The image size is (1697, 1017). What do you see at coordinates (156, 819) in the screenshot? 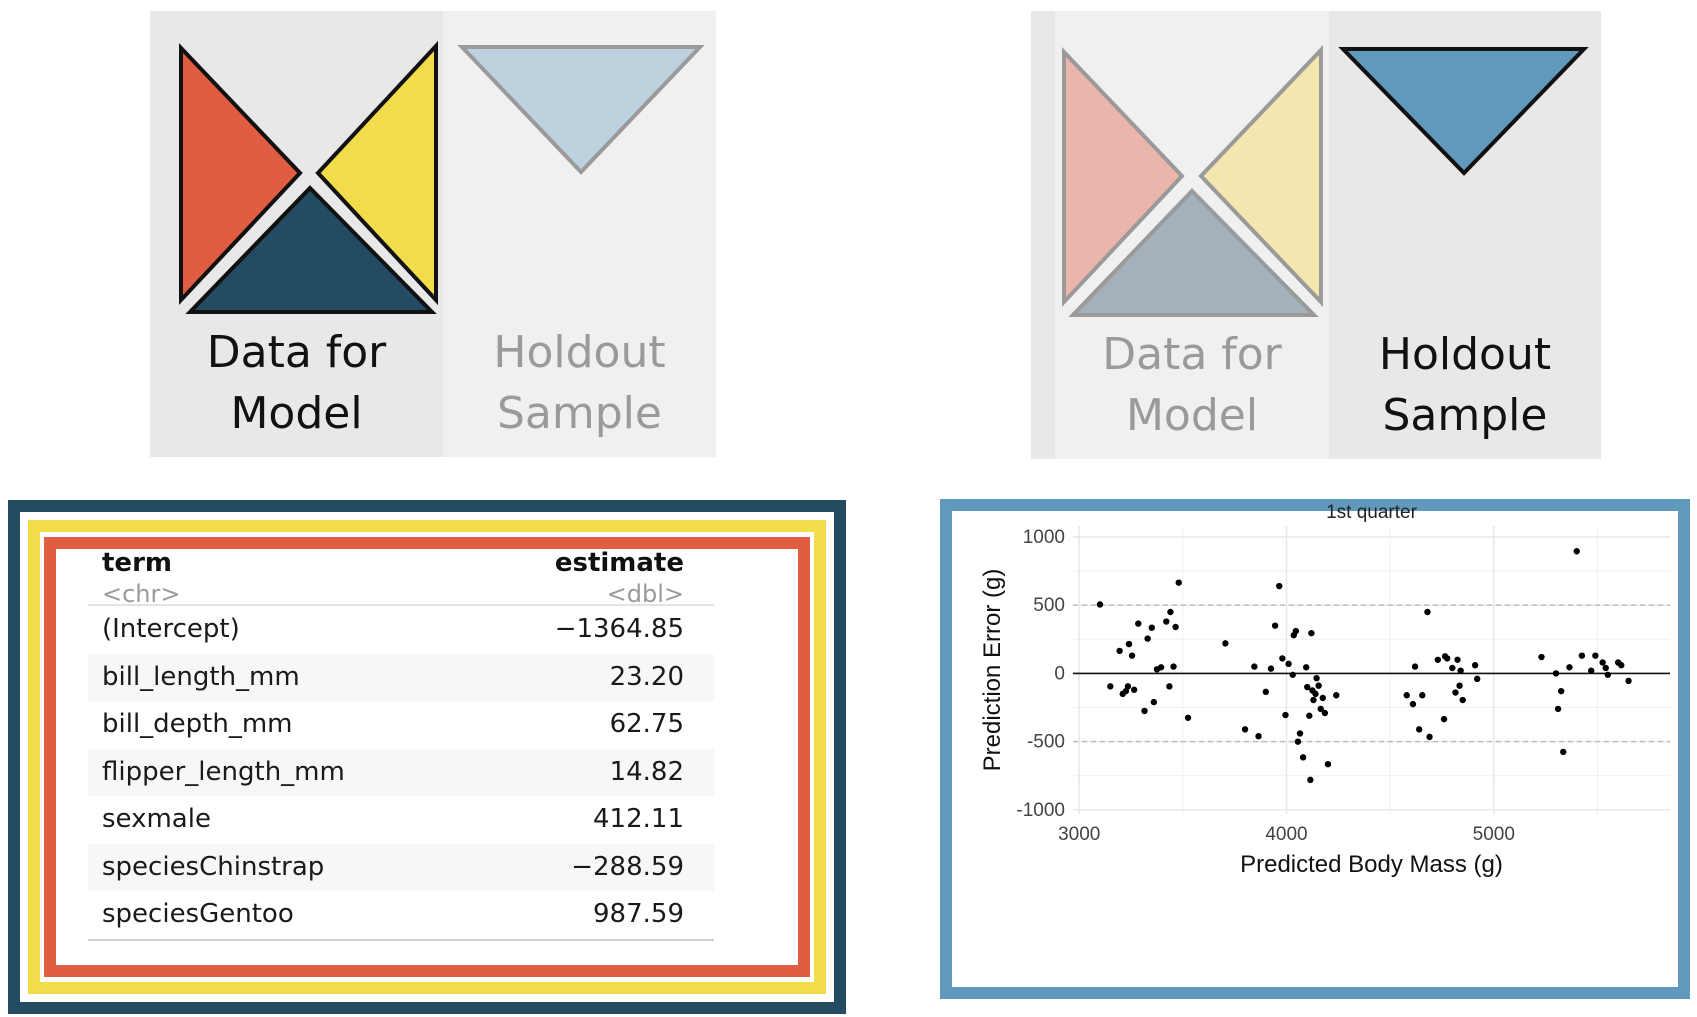
I see `cell-term: sexmale` at bounding box center [156, 819].